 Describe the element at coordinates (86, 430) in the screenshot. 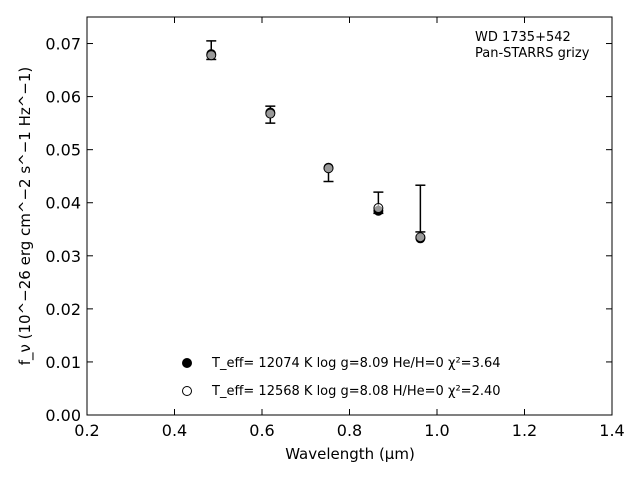

I see `x-tick-label: 0.2` at that location.